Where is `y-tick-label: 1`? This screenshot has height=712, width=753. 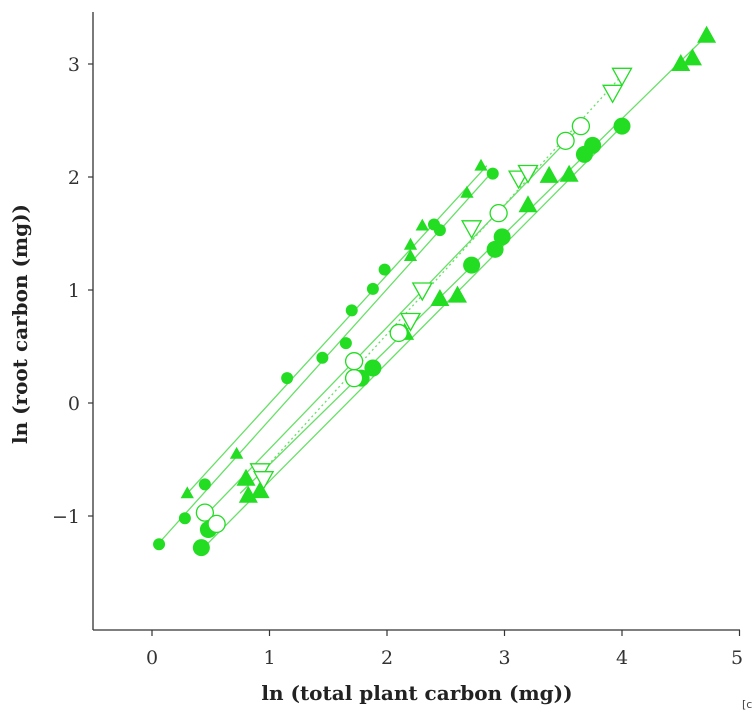
y-tick-label: 1 is located at coordinates (74, 291).